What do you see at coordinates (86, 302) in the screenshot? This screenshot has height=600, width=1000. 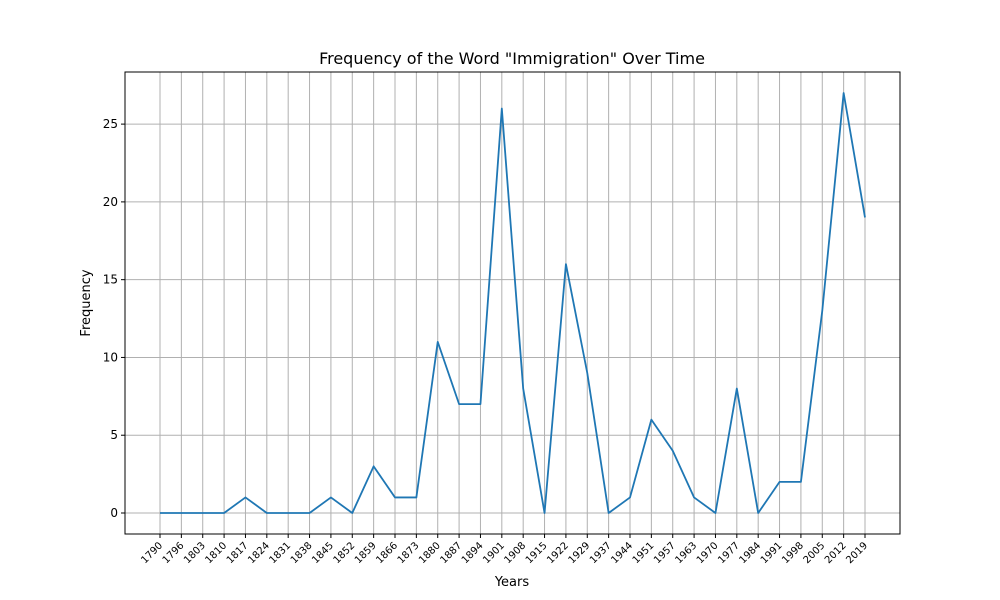 I see `y-axis-label: Frequency` at bounding box center [86, 302].